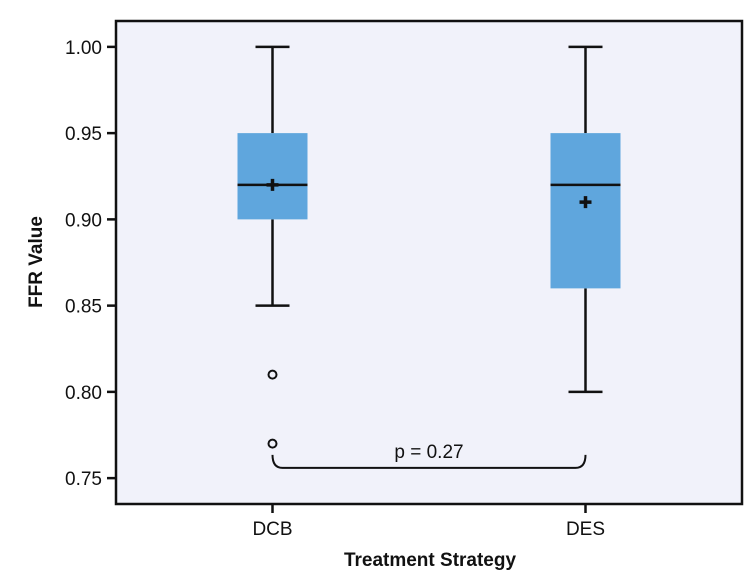 Image resolution: width=753 pixels, height=580 pixels. What do you see at coordinates (272, 247) in the screenshot?
I see `box-dcb` at bounding box center [272, 247].